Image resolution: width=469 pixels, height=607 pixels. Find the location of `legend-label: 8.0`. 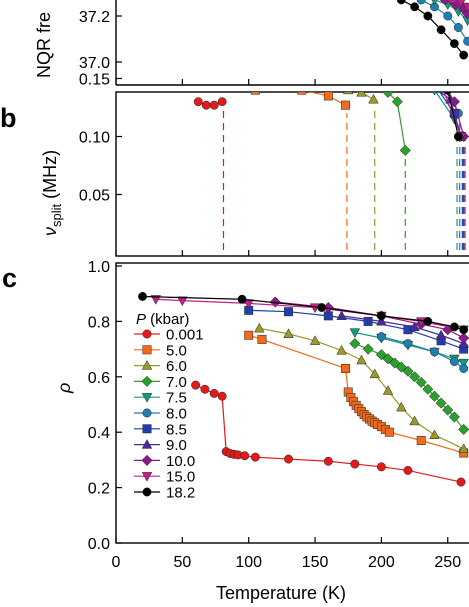

legend-label: 8.0 is located at coordinates (176, 414).